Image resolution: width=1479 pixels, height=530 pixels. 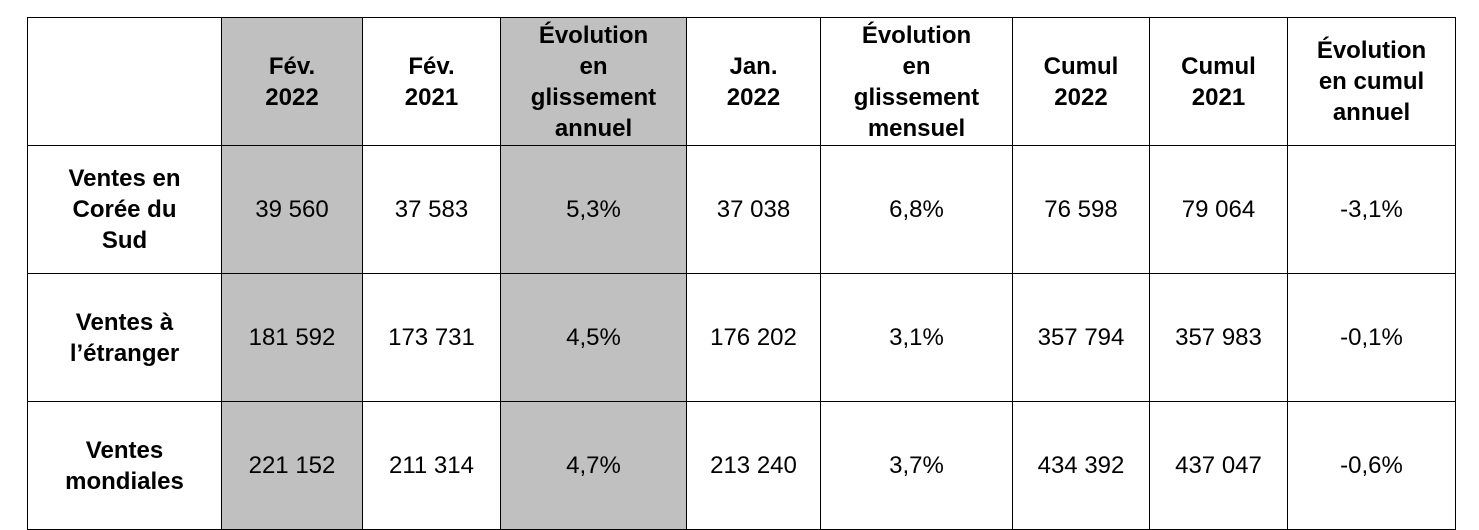 I want to click on cell-jan-2022: 176 202, so click(x=753, y=337).